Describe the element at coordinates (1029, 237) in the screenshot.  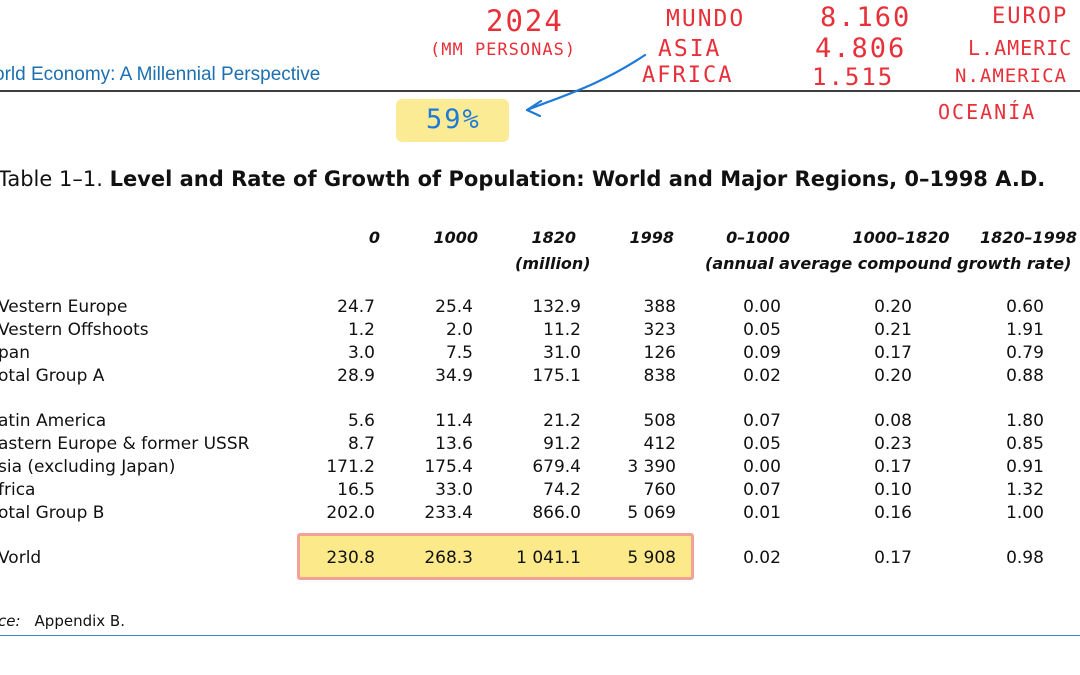
I see `column-header-1820-1998: 1820–1998` at that location.